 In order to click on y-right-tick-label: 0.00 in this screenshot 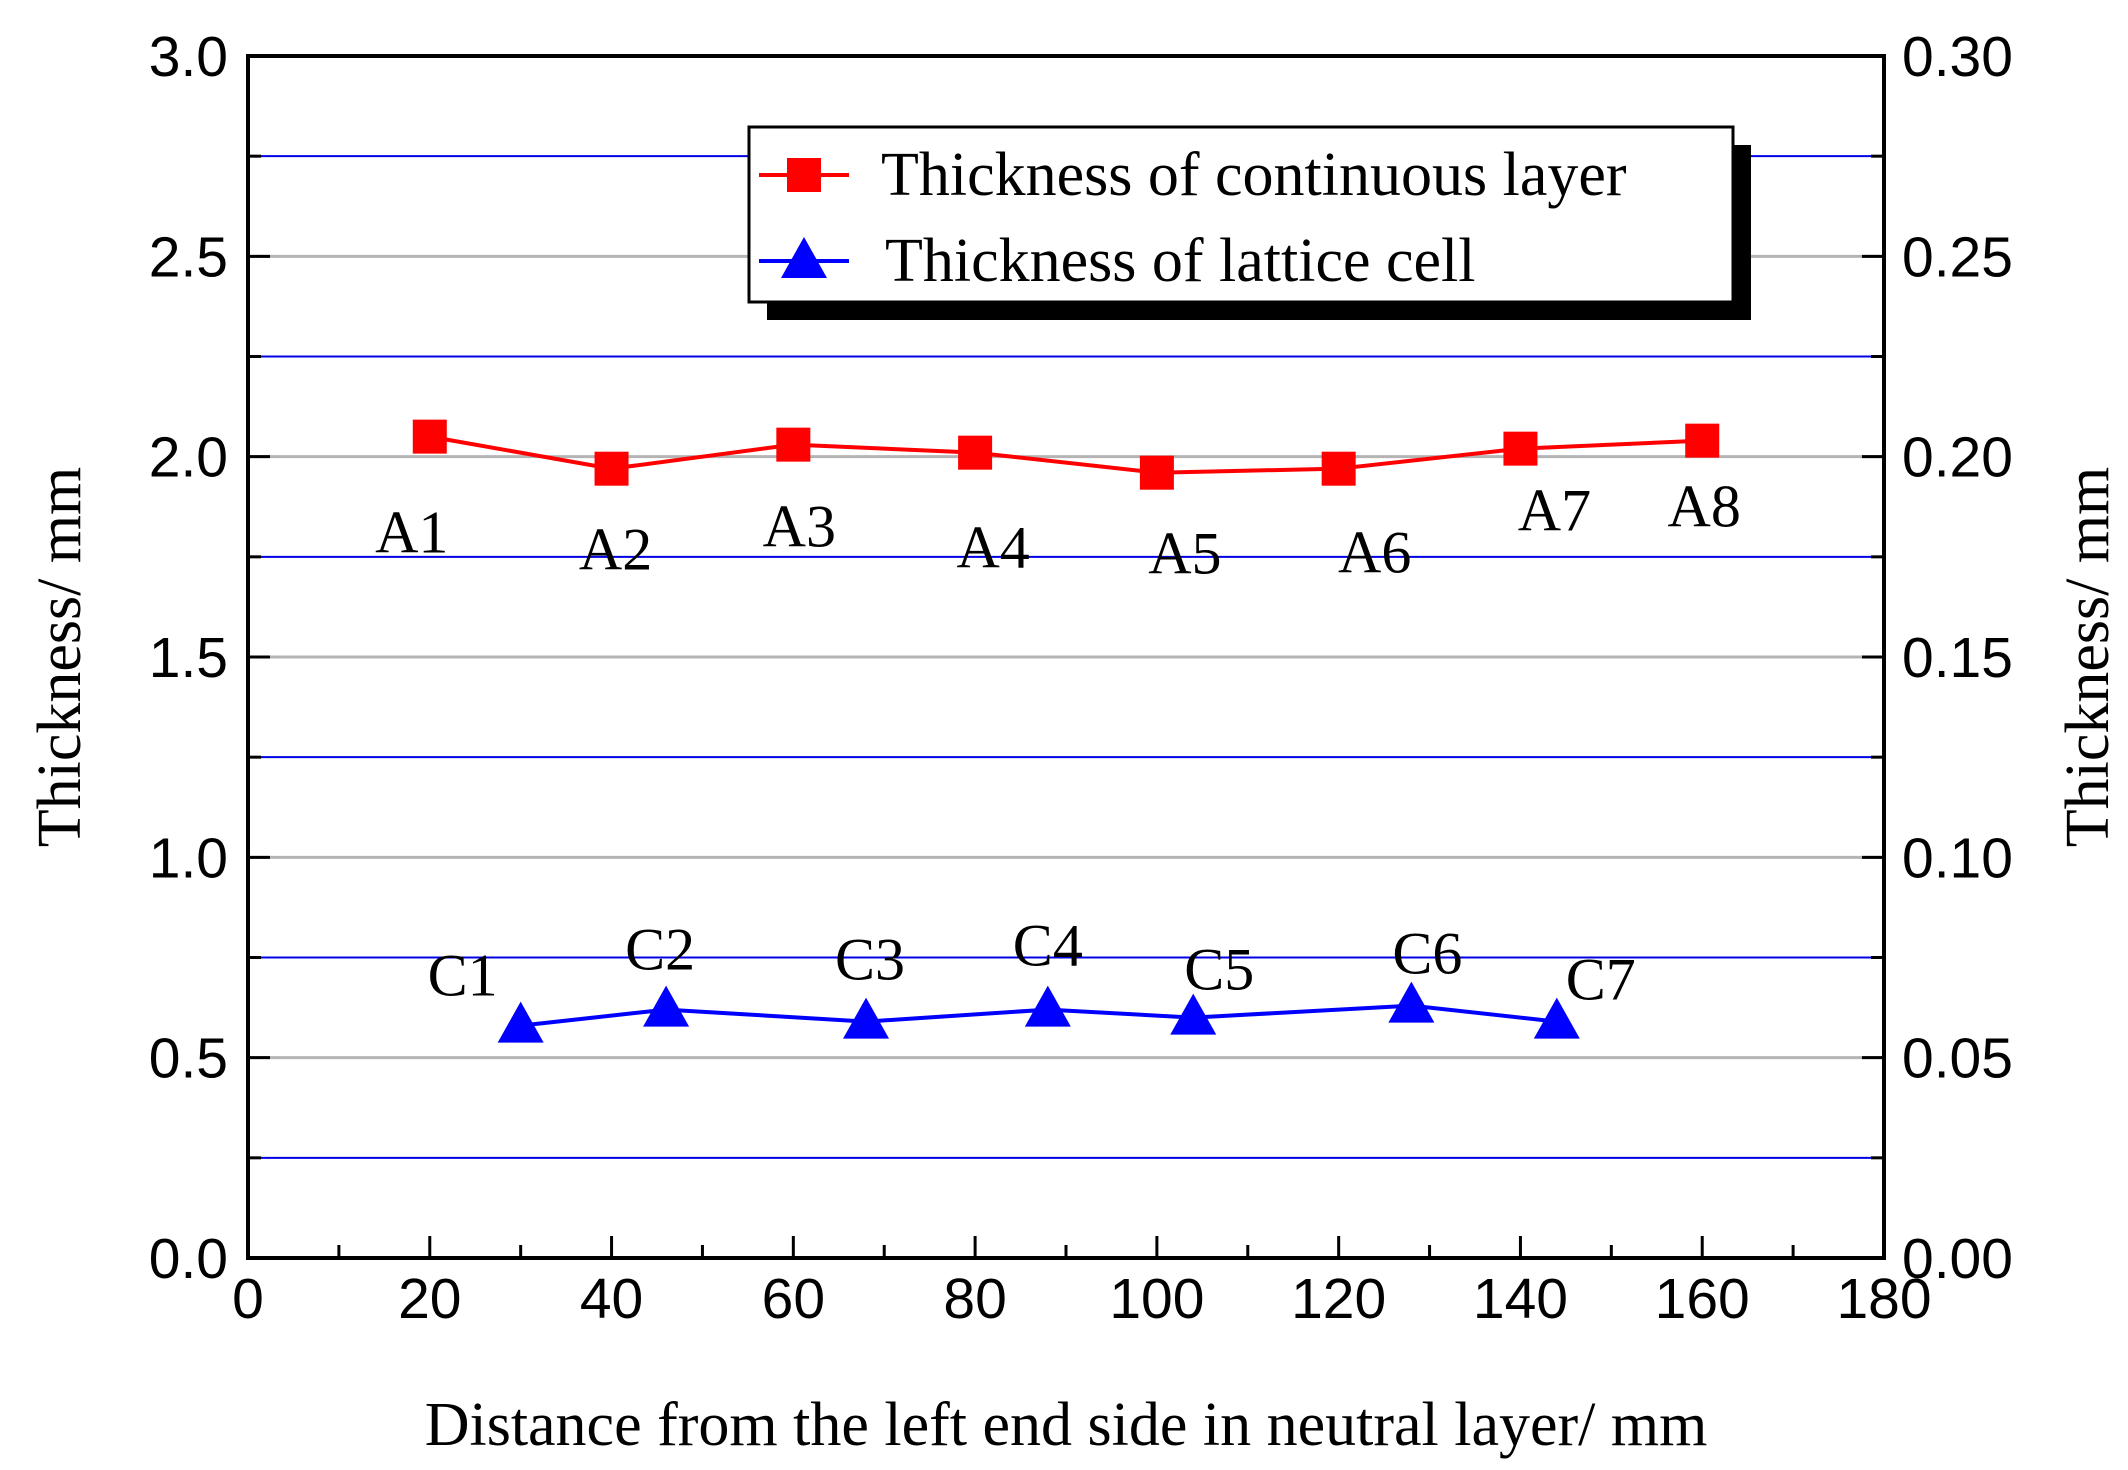, I will do `click(1957, 1259)`.